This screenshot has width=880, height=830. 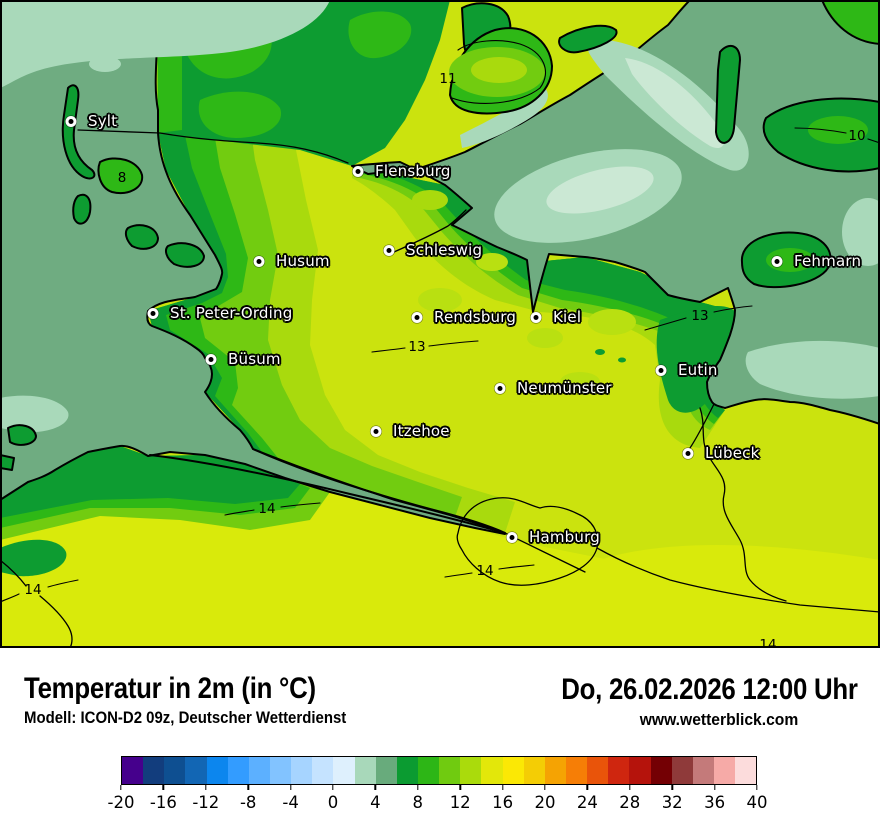 What do you see at coordinates (333, 802) in the screenshot?
I see `colorbar-tick-label: 0` at bounding box center [333, 802].